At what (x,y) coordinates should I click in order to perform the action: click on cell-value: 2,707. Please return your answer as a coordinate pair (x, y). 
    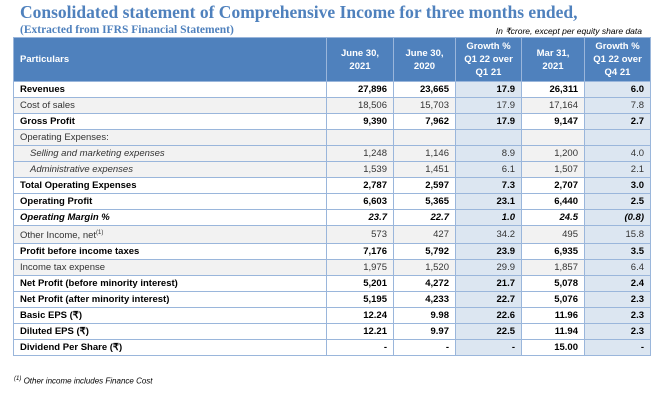
    Looking at the image, I should click on (553, 185).